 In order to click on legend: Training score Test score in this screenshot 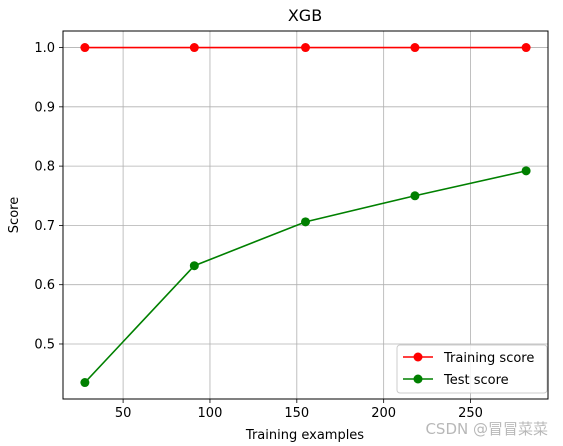, I will do `click(472, 369)`.